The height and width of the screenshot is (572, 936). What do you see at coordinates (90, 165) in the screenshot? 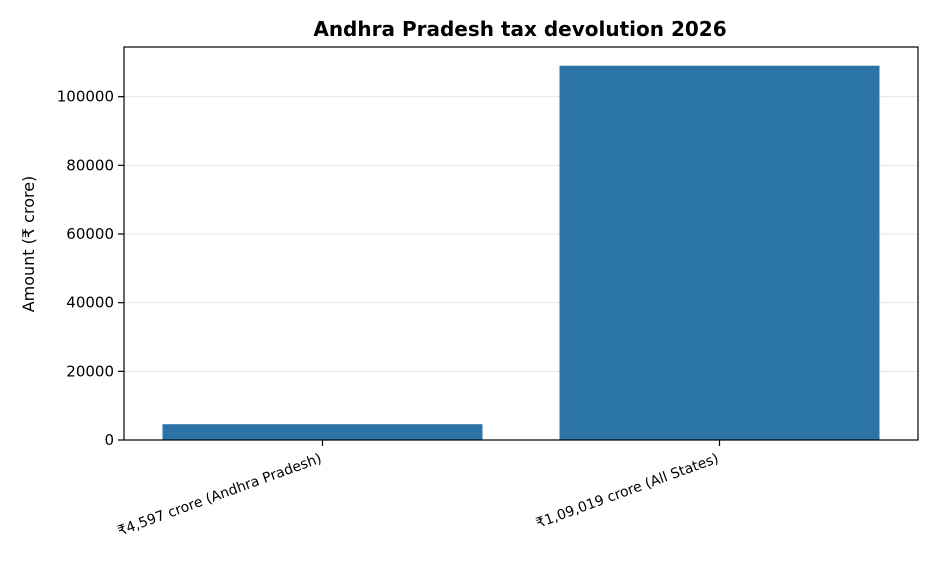
I see `y-tick-label-4: 80000` at bounding box center [90, 165].